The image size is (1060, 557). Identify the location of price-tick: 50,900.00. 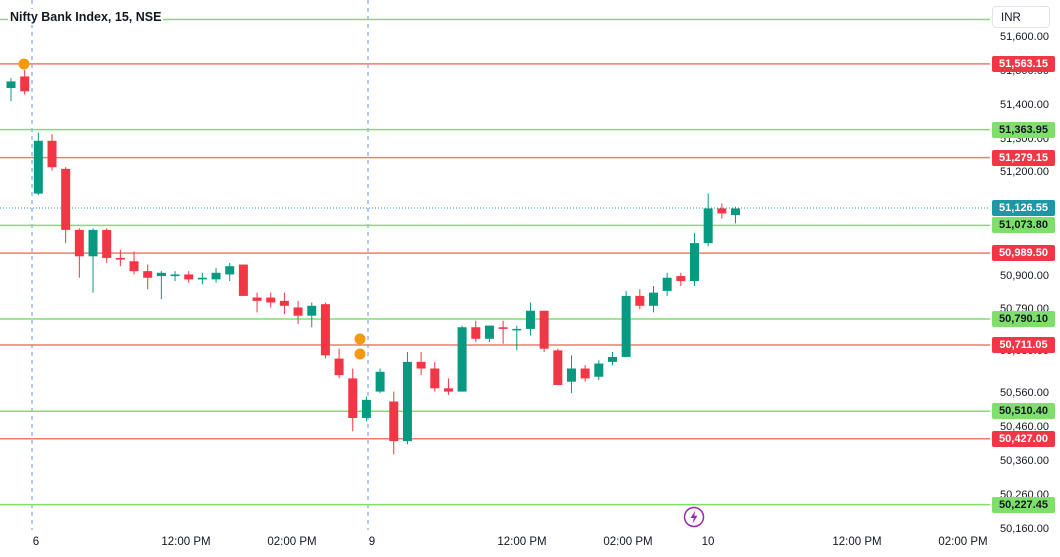
(1024, 276).